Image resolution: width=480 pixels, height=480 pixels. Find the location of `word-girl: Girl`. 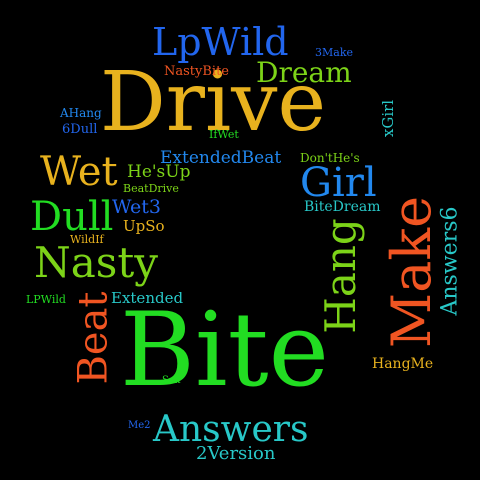

word-girl: Girl is located at coordinates (338, 183).